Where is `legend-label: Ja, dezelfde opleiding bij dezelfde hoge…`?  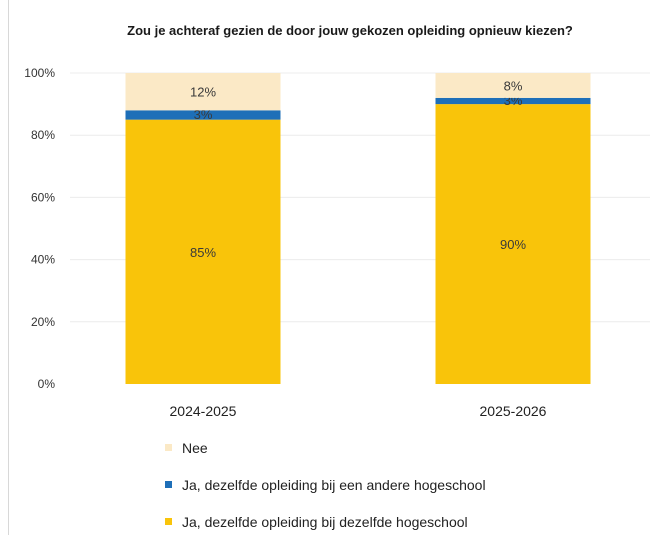 legend-label: Ja, dezelfde opleiding bij dezelfde hoge… is located at coordinates (325, 521).